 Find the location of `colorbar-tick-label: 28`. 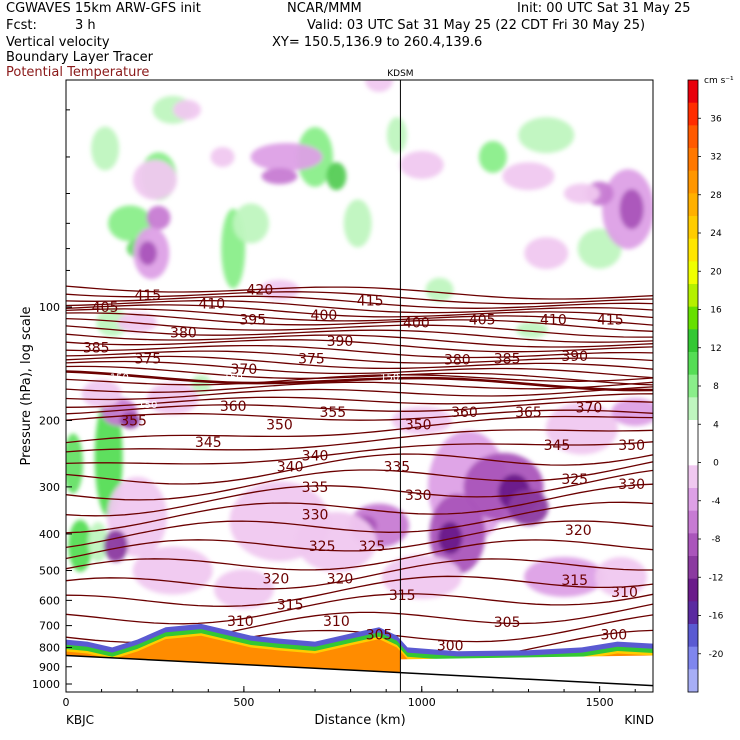

colorbar-tick-label: 28 is located at coordinates (716, 196).